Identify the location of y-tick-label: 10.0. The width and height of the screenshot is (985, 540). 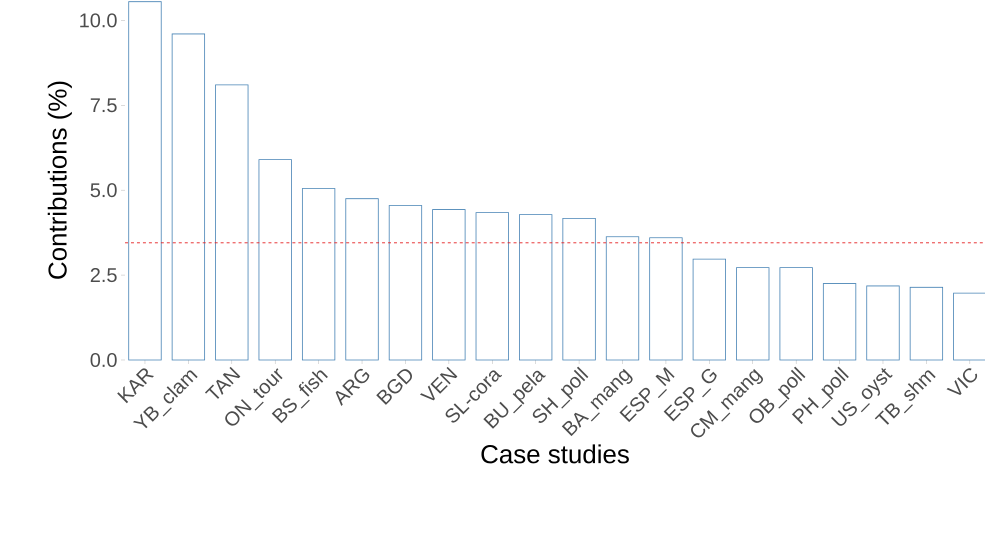
(98, 20).